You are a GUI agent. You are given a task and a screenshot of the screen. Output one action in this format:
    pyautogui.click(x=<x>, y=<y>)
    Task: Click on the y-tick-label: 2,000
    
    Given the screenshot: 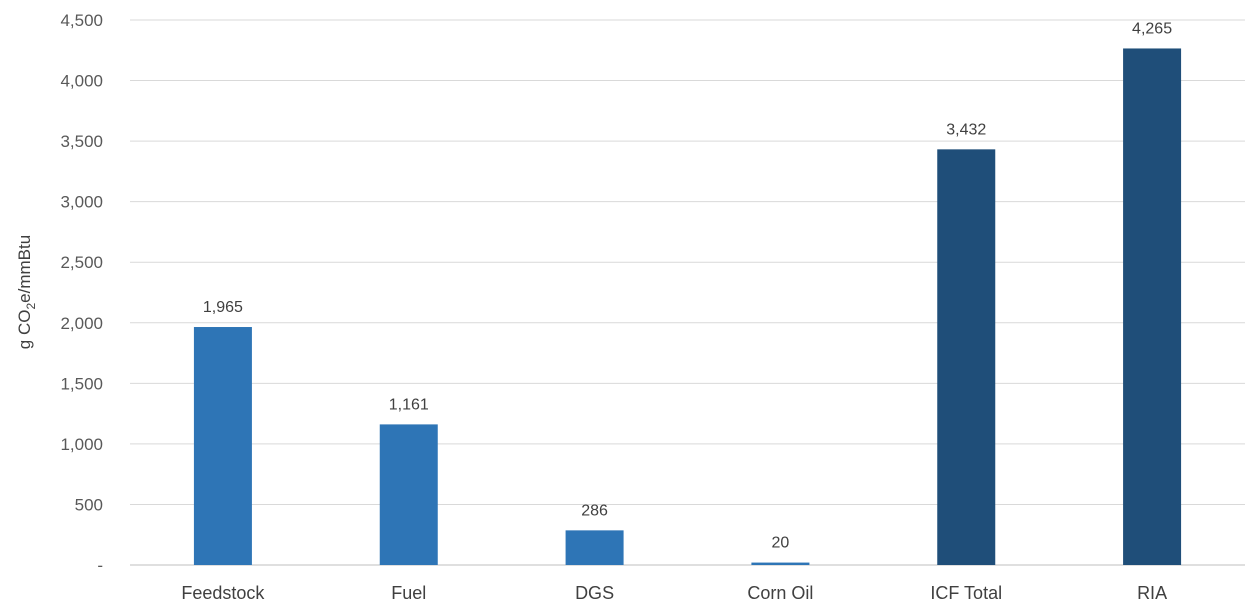 What is the action you would take?
    pyautogui.click(x=81, y=323)
    